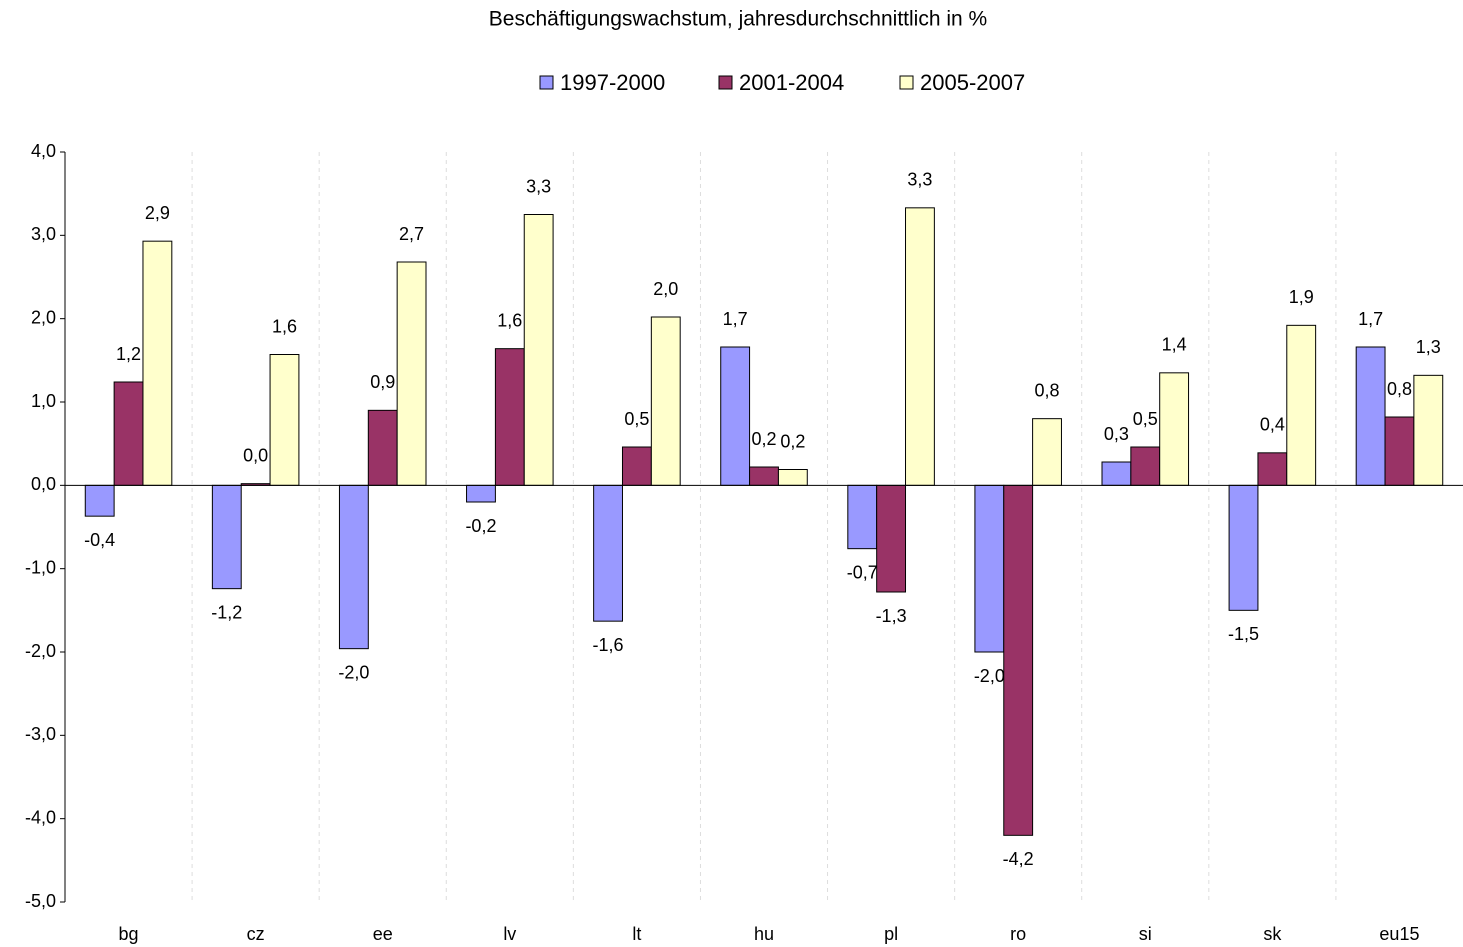 This screenshot has height=947, width=1463. What do you see at coordinates (129, 934) in the screenshot?
I see `x-tick-label: bg` at bounding box center [129, 934].